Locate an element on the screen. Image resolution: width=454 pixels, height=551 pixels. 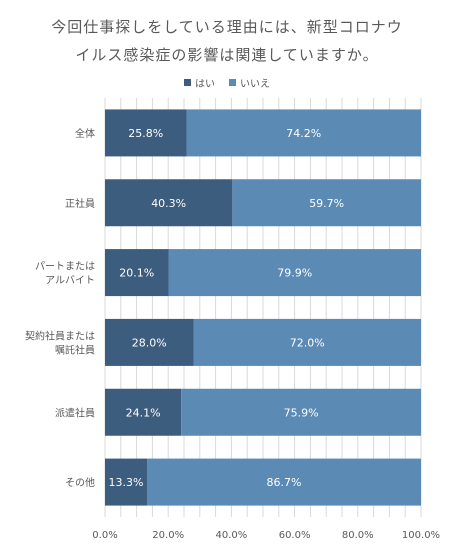
data-label: 74.2% is located at coordinates (303, 133).